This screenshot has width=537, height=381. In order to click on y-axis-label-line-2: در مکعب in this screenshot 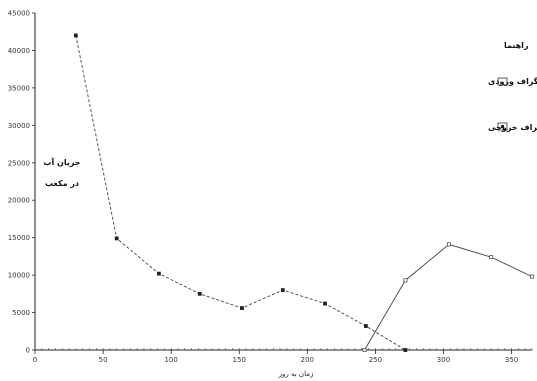, I will do `click(62, 183)`.